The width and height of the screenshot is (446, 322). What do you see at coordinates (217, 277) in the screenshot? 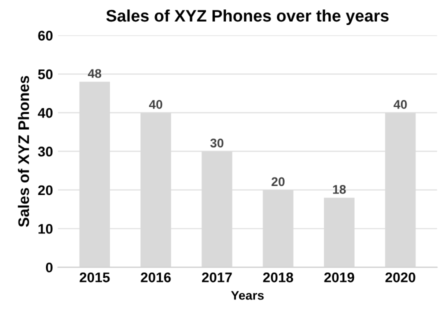
I see `x-tick-label: 2017` at bounding box center [217, 277].